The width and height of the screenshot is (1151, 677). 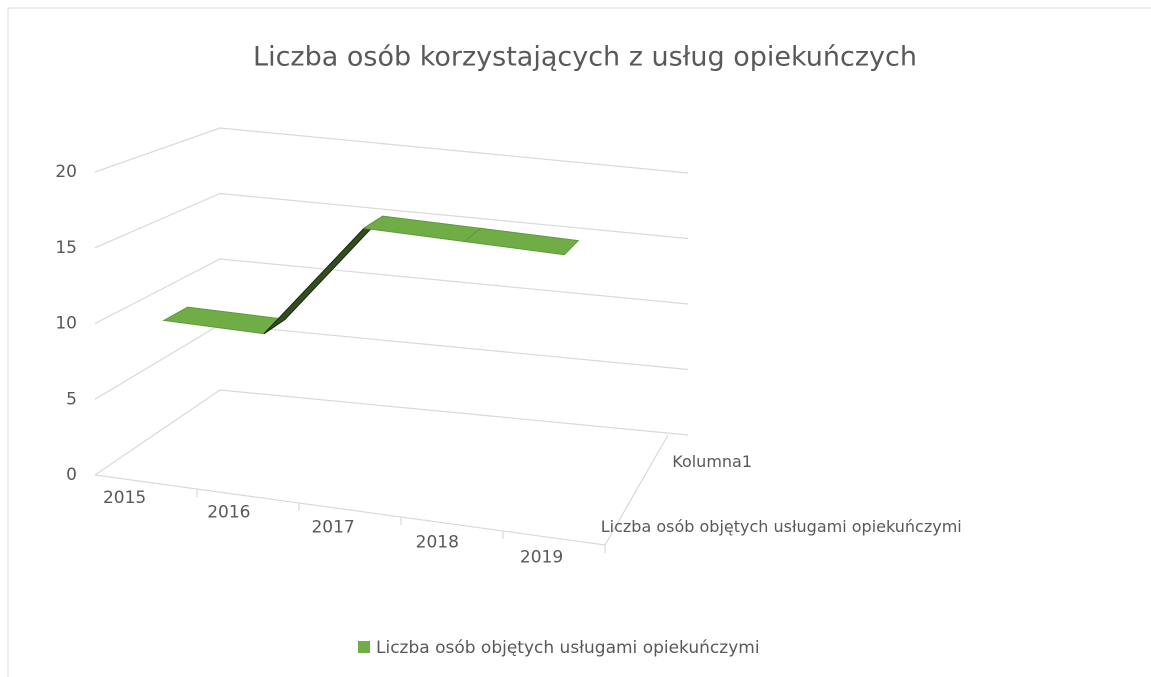 I want to click on y-tick-label: 20, so click(x=66, y=172).